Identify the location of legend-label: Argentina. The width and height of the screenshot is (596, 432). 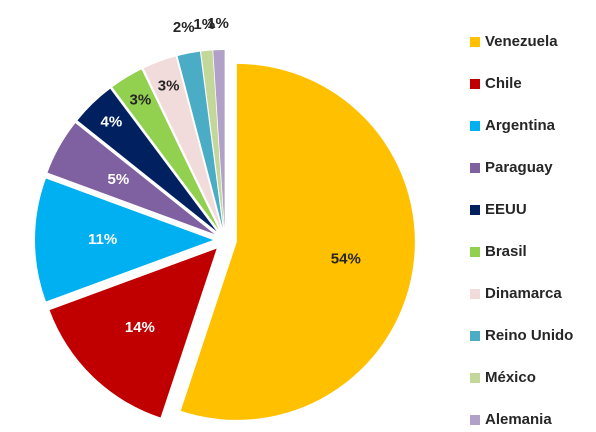
(520, 125).